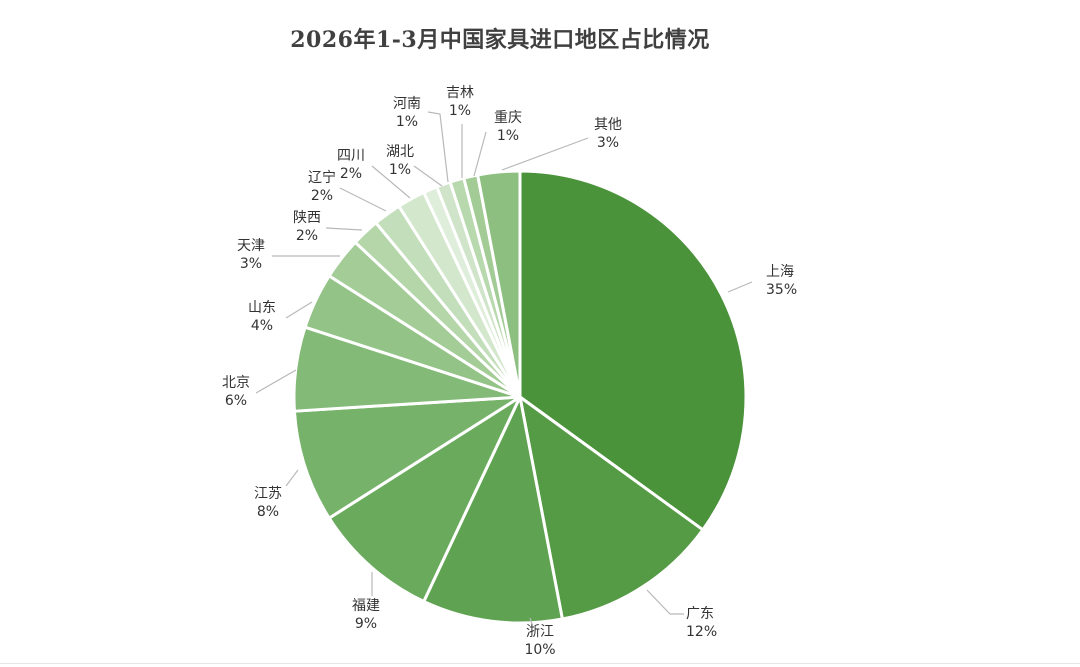 This screenshot has height=667, width=1080. I want to click on slice-category-label: 天津, so click(251, 246).